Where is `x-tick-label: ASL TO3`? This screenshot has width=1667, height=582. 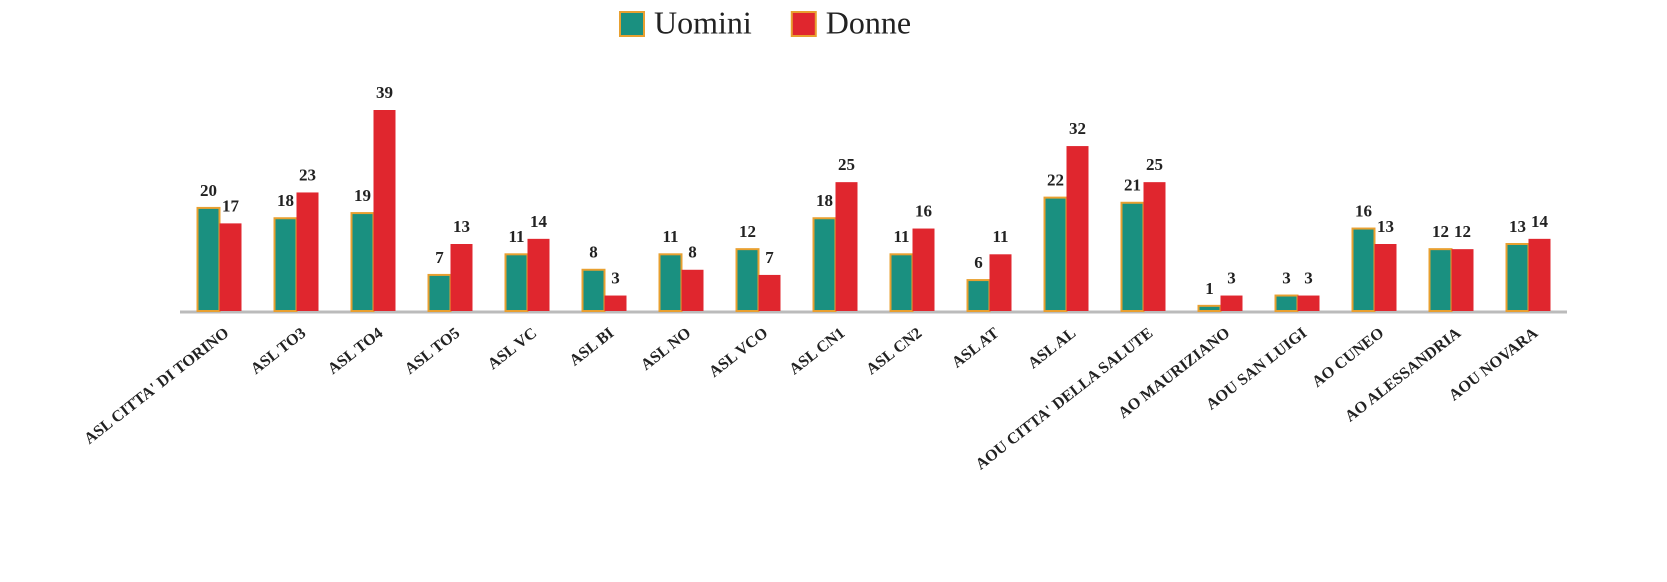 x-tick-label: ASL TO3 is located at coordinates (279, 351).